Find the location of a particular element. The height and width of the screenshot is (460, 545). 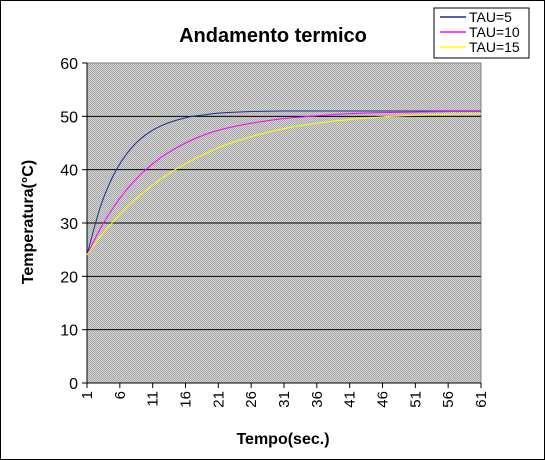

y-tick-label: 20 is located at coordinates (69, 277).